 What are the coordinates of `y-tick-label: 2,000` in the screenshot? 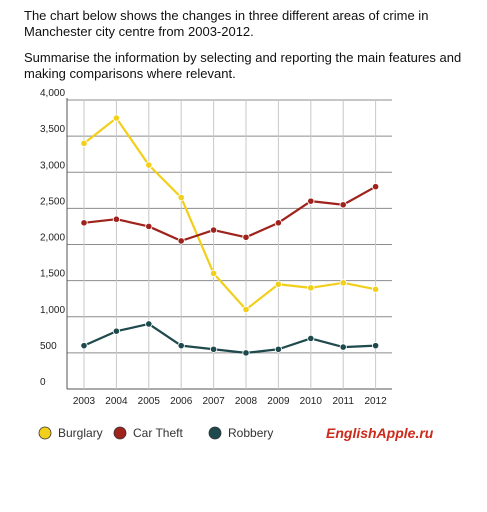 It's located at (52, 238).